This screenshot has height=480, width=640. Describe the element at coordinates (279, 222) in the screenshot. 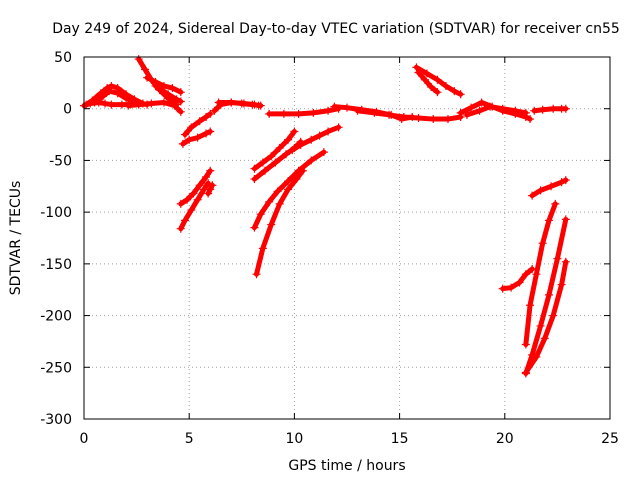

I see `series-arc-r` at that location.